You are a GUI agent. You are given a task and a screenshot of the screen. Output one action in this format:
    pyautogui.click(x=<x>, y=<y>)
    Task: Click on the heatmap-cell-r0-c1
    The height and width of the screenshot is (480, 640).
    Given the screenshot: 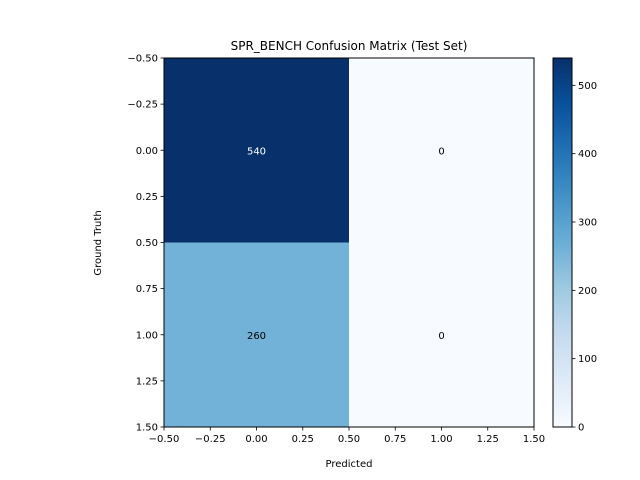 What is the action you would take?
    pyautogui.click(x=441, y=150)
    